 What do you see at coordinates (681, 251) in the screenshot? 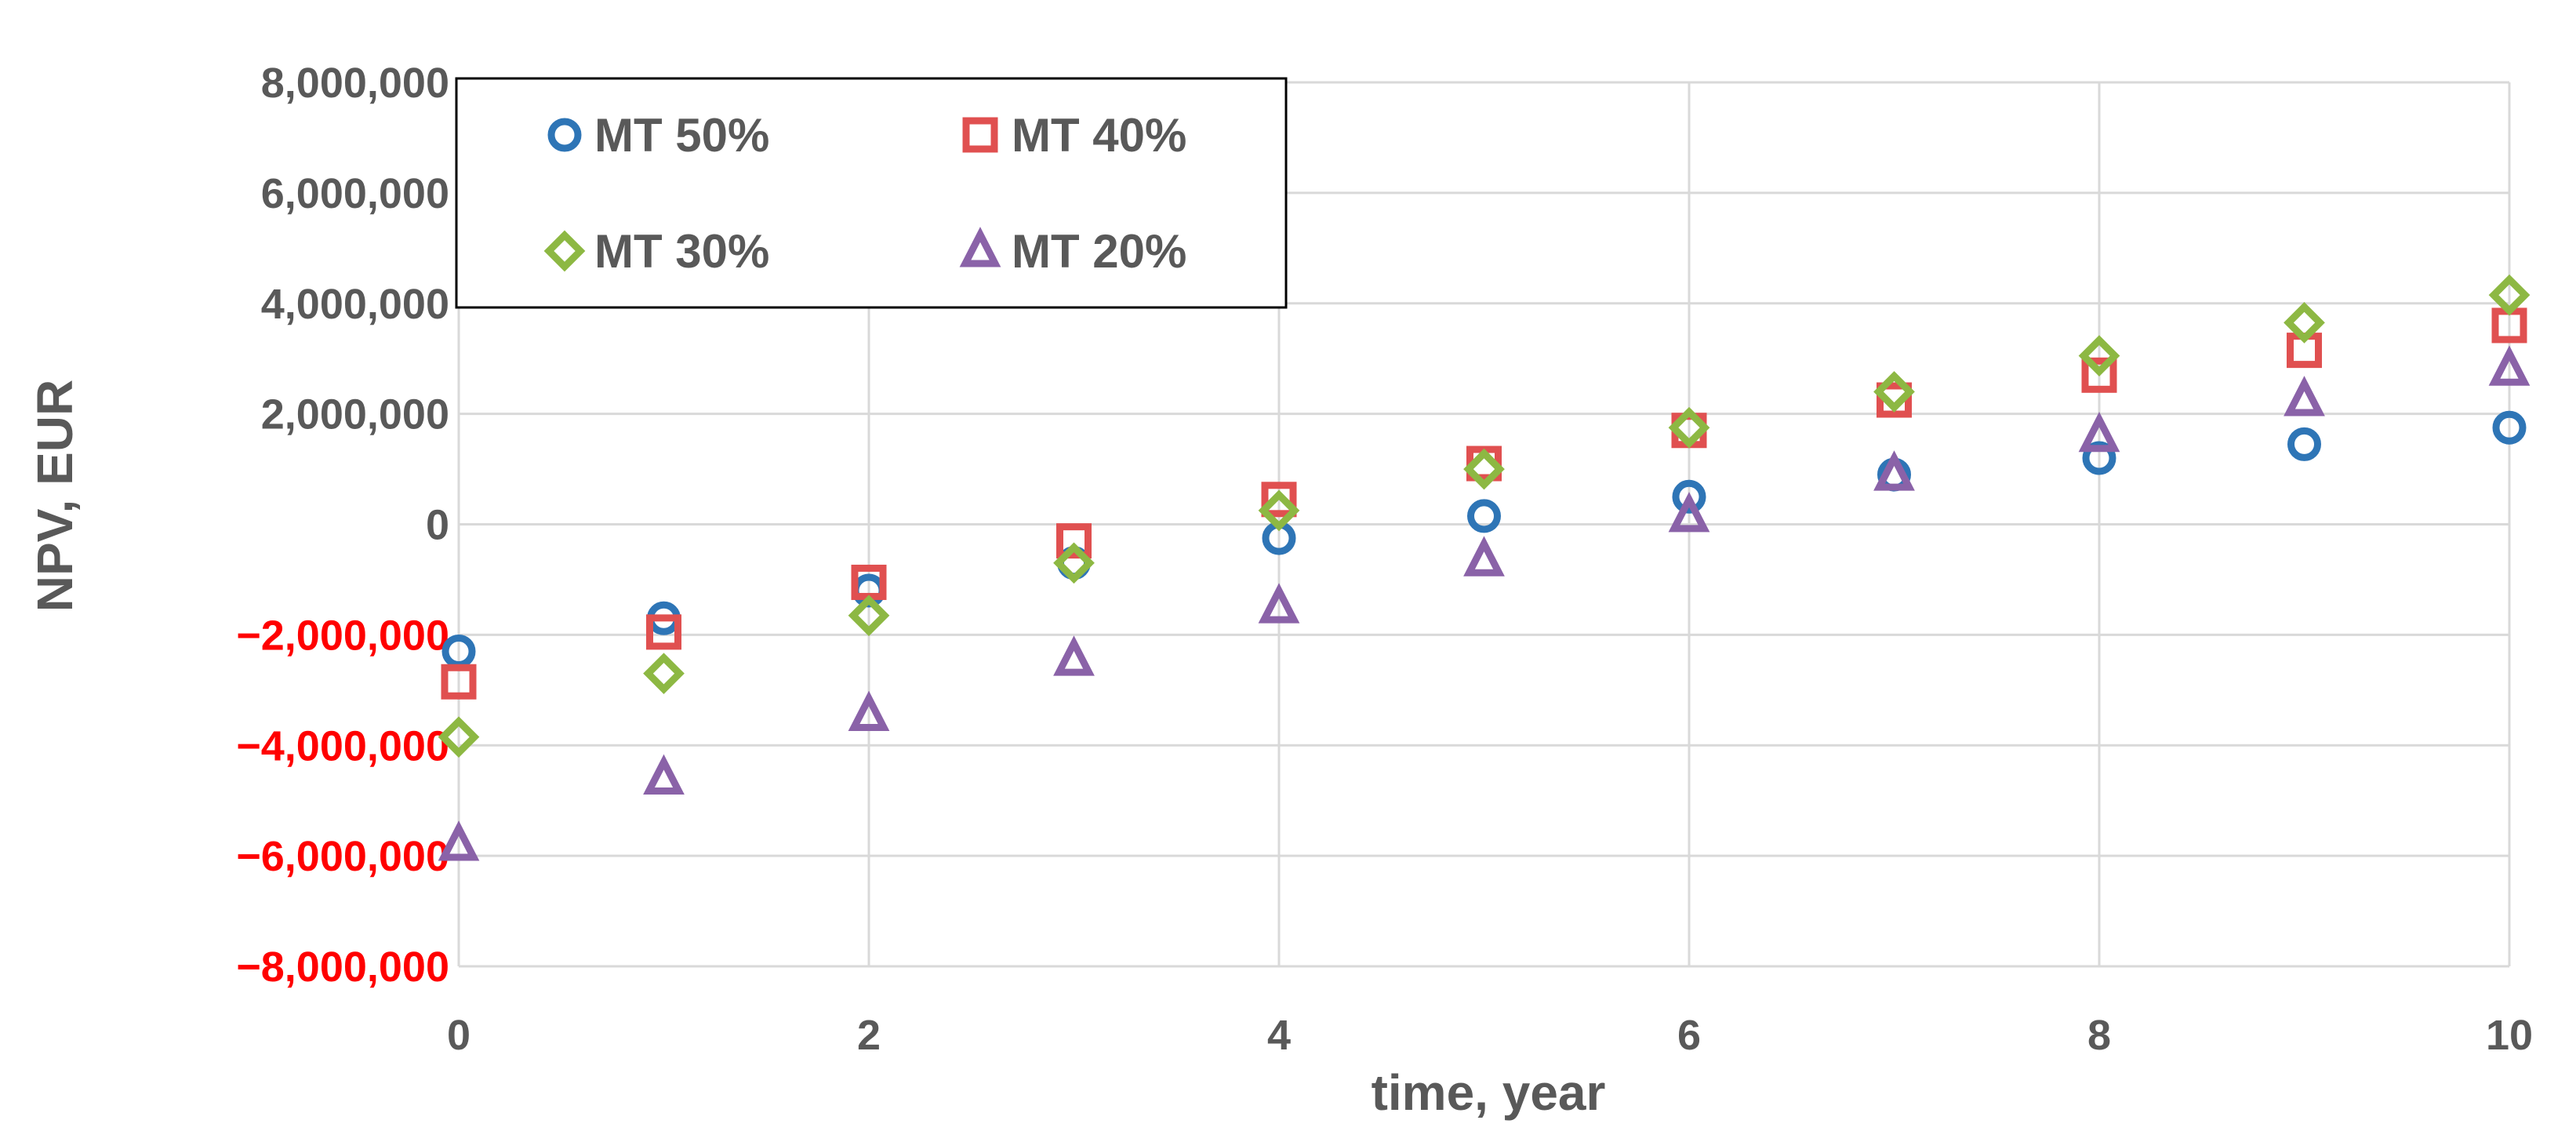
I see `legend-label: MT 30%` at bounding box center [681, 251].